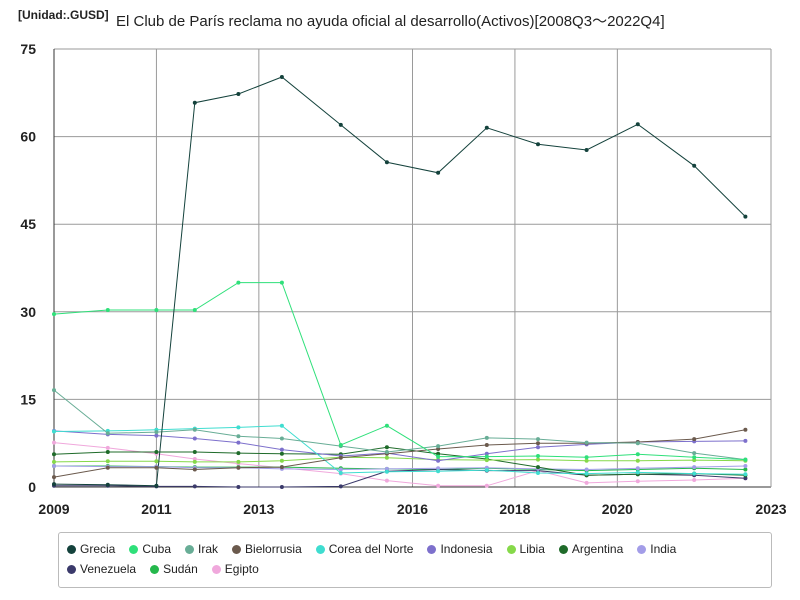 The image size is (800, 600). What do you see at coordinates (98, 549) in the screenshot?
I see `legend-label: Grecia` at bounding box center [98, 549].